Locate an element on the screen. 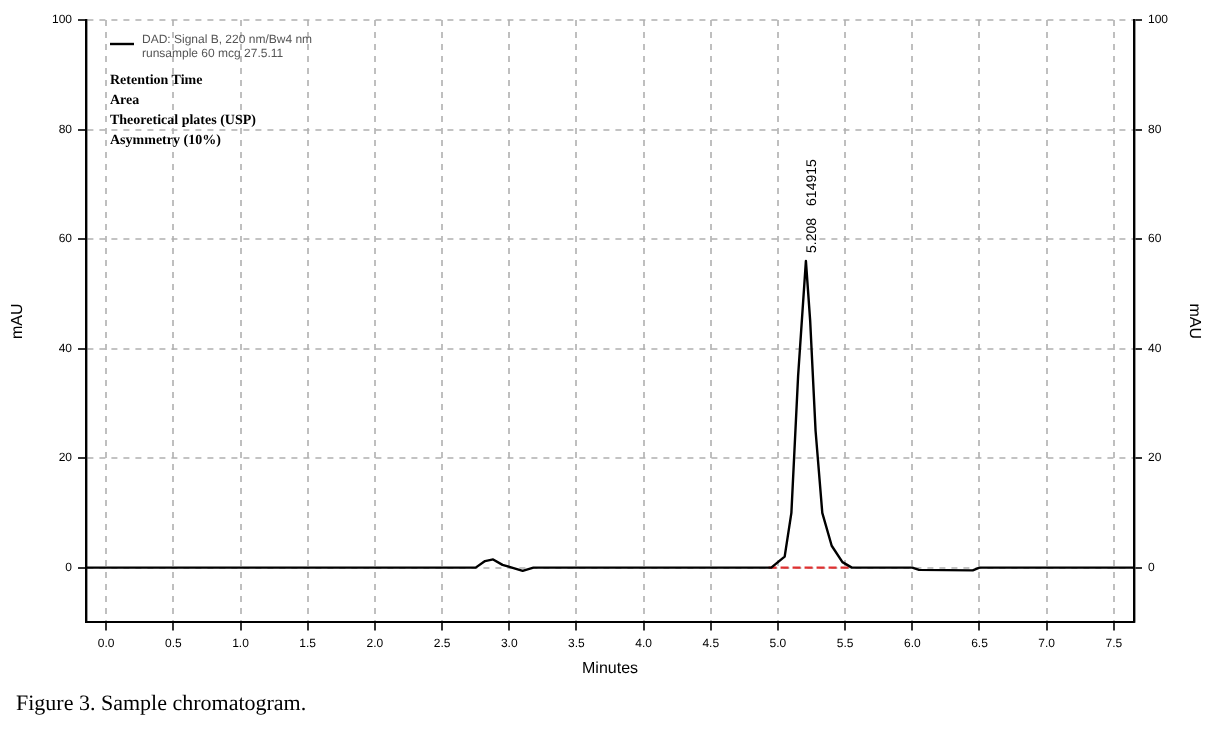  x-axis-title: Minutes is located at coordinates (610, 667).